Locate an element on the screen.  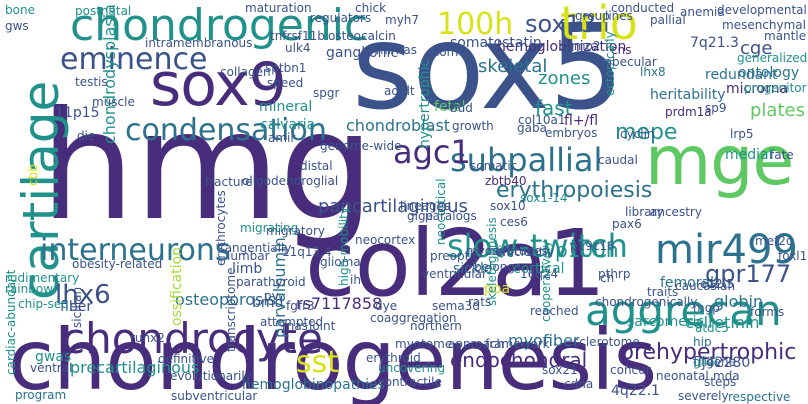
word-somatostatin: somatostatin is located at coordinates (496, 43).